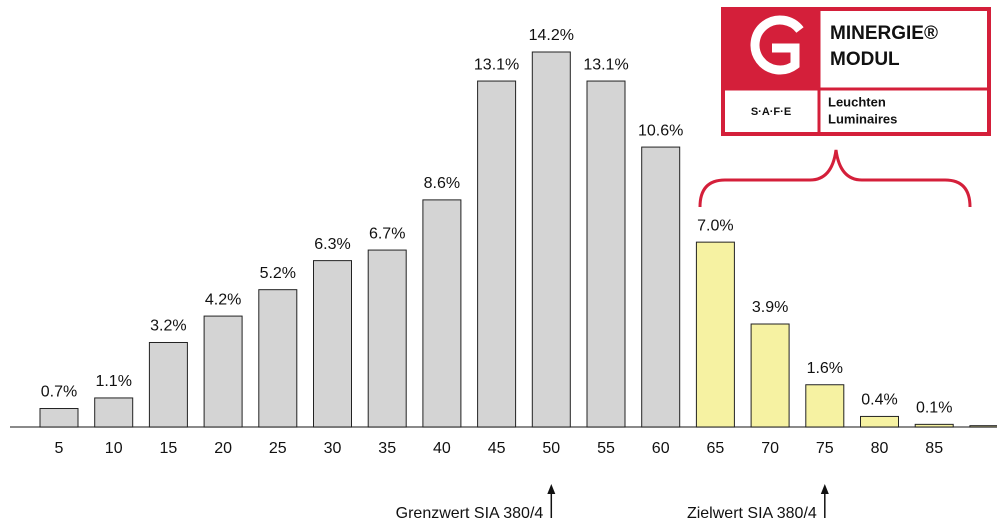 The height and width of the screenshot is (527, 997). I want to click on x-tick-label: 35, so click(387, 448).